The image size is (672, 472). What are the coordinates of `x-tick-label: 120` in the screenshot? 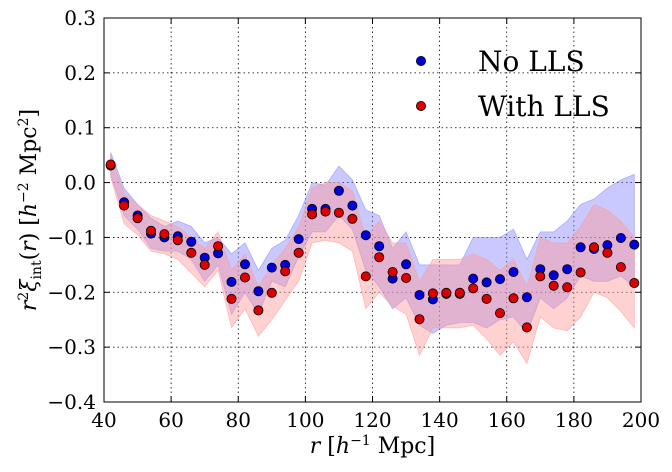 It's located at (372, 420).